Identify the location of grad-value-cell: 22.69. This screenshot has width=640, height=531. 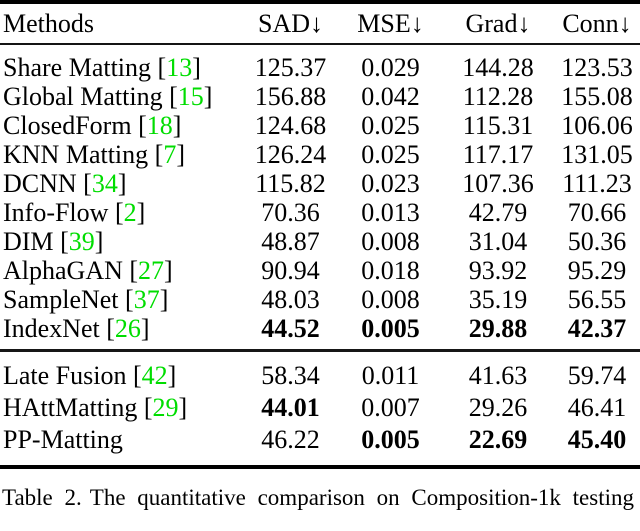
(498, 439).